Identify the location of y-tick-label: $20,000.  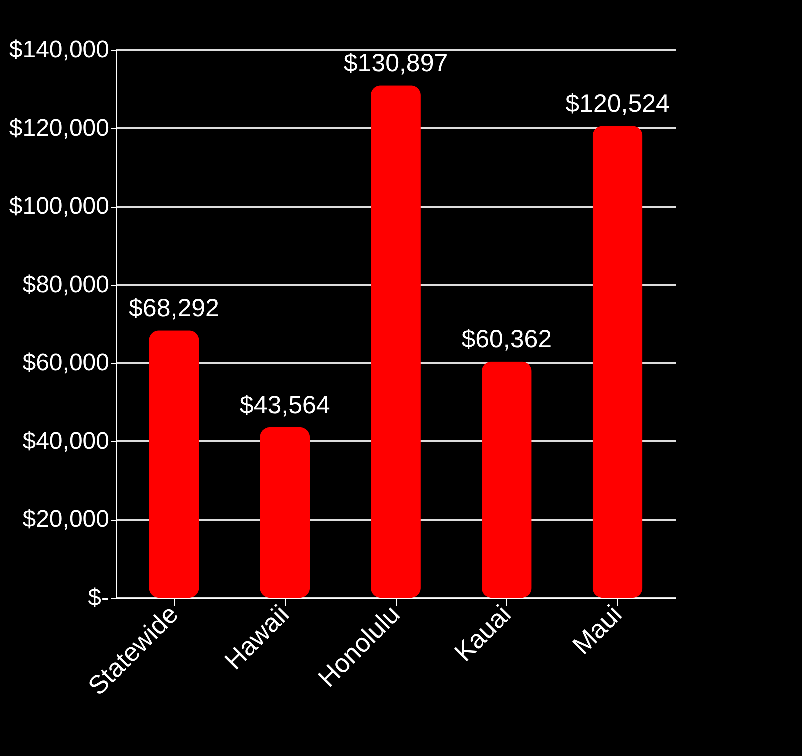
(66, 520).